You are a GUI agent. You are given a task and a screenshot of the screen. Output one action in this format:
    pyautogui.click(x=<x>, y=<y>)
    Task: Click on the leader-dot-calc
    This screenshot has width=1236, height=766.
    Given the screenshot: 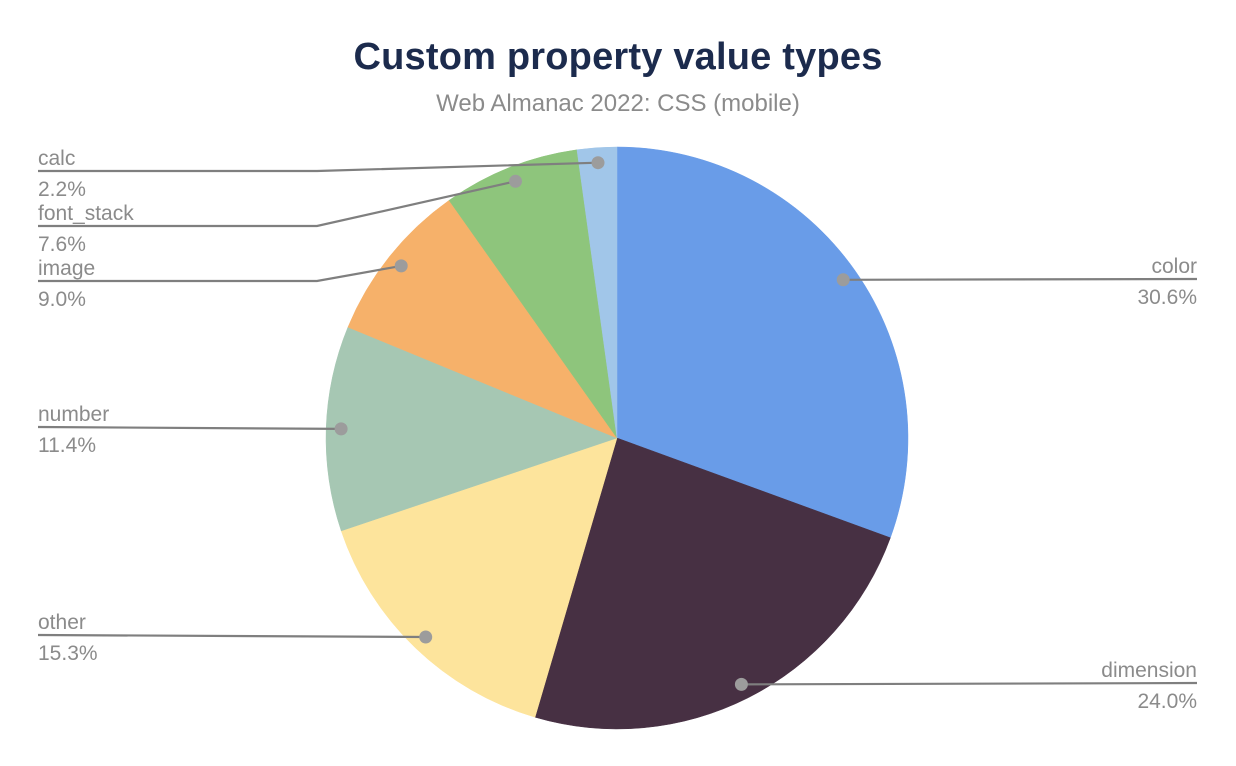 What is the action you would take?
    pyautogui.click(x=598, y=163)
    